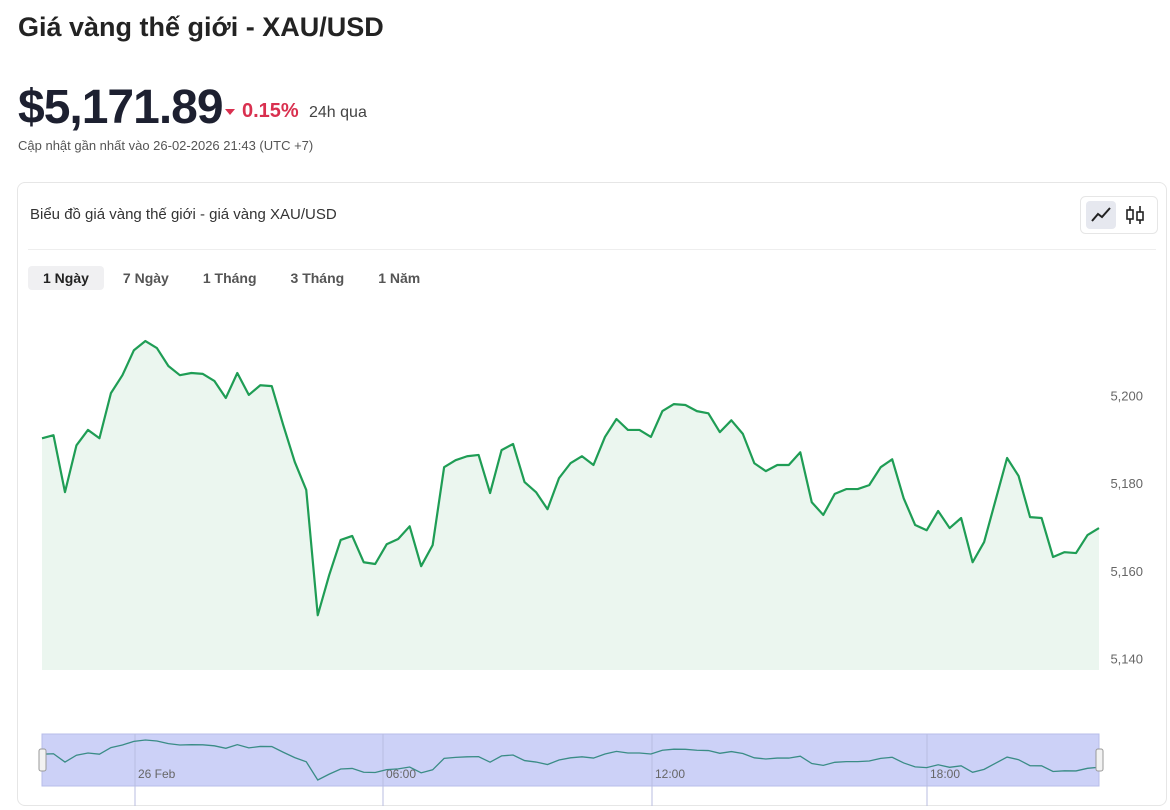 This screenshot has width=1170, height=810. Describe the element at coordinates (1101, 215) in the screenshot. I see `line-chart-button` at that location.